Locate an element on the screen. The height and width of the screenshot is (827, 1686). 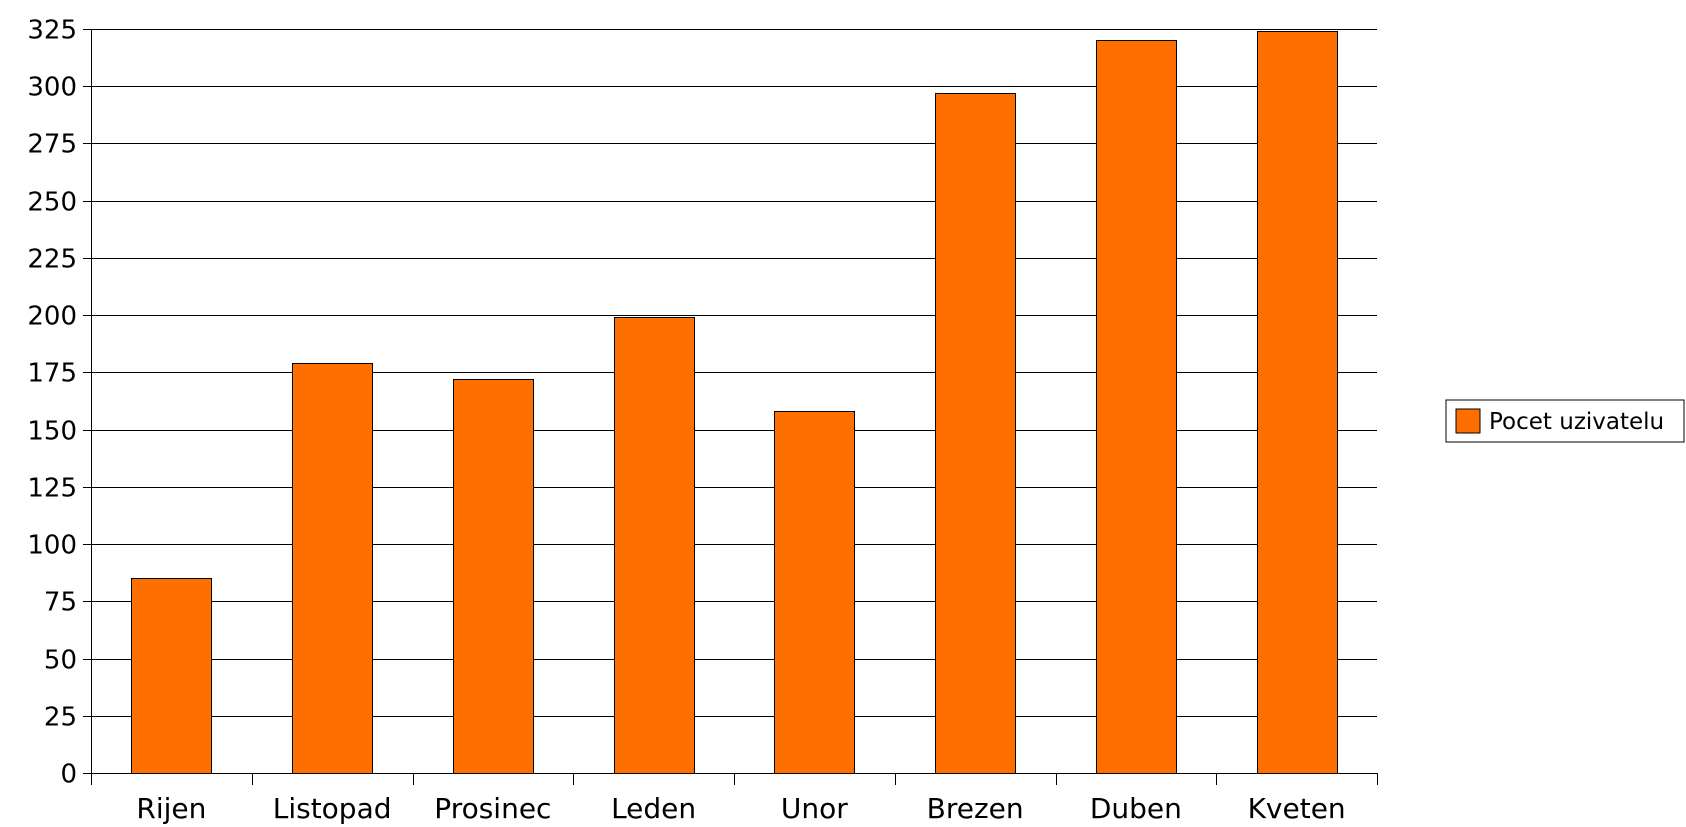
y-tick-labels: 0 25 50 75 100 125 150 175 200 225 250 275 300 325 is located at coordinates (52, 403).